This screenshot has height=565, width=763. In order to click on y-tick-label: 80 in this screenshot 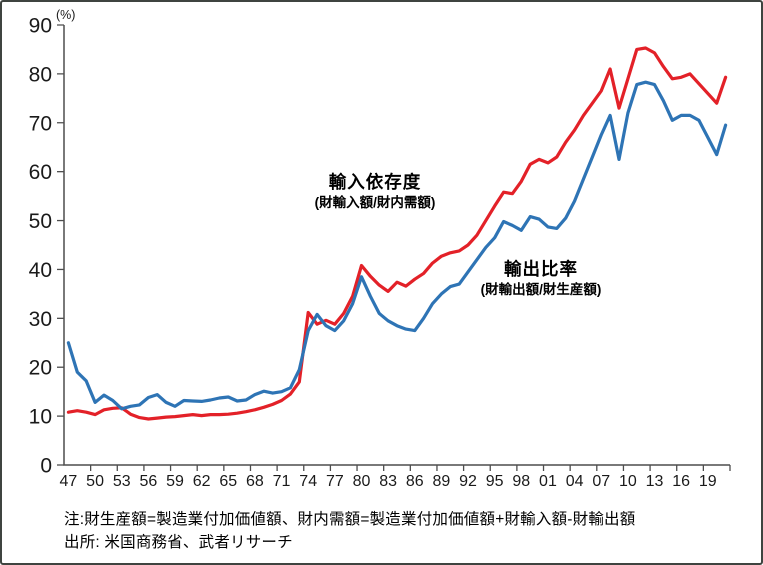, I will do `click(40, 74)`.